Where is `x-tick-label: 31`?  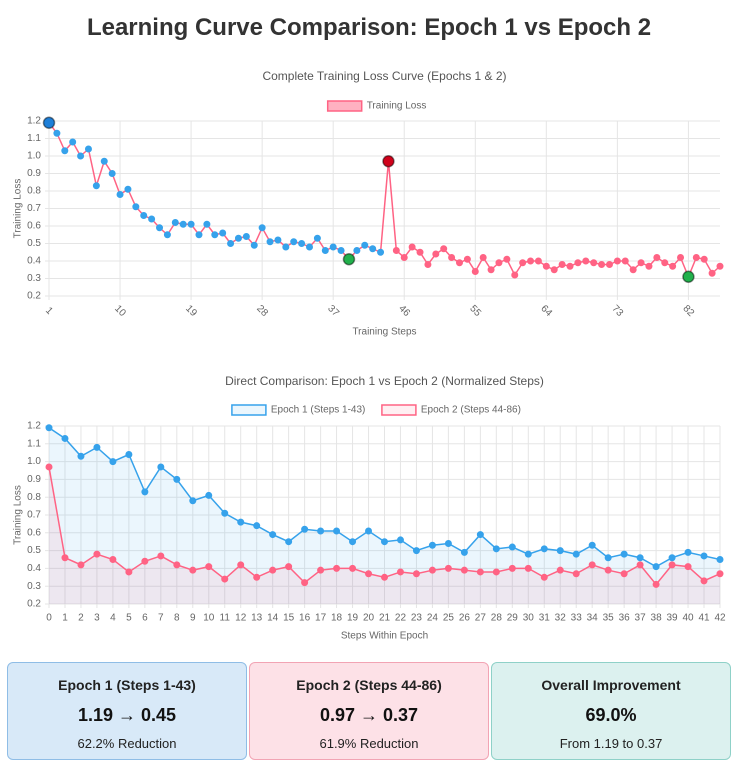
x-tick-label: 31 is located at coordinates (545, 618).